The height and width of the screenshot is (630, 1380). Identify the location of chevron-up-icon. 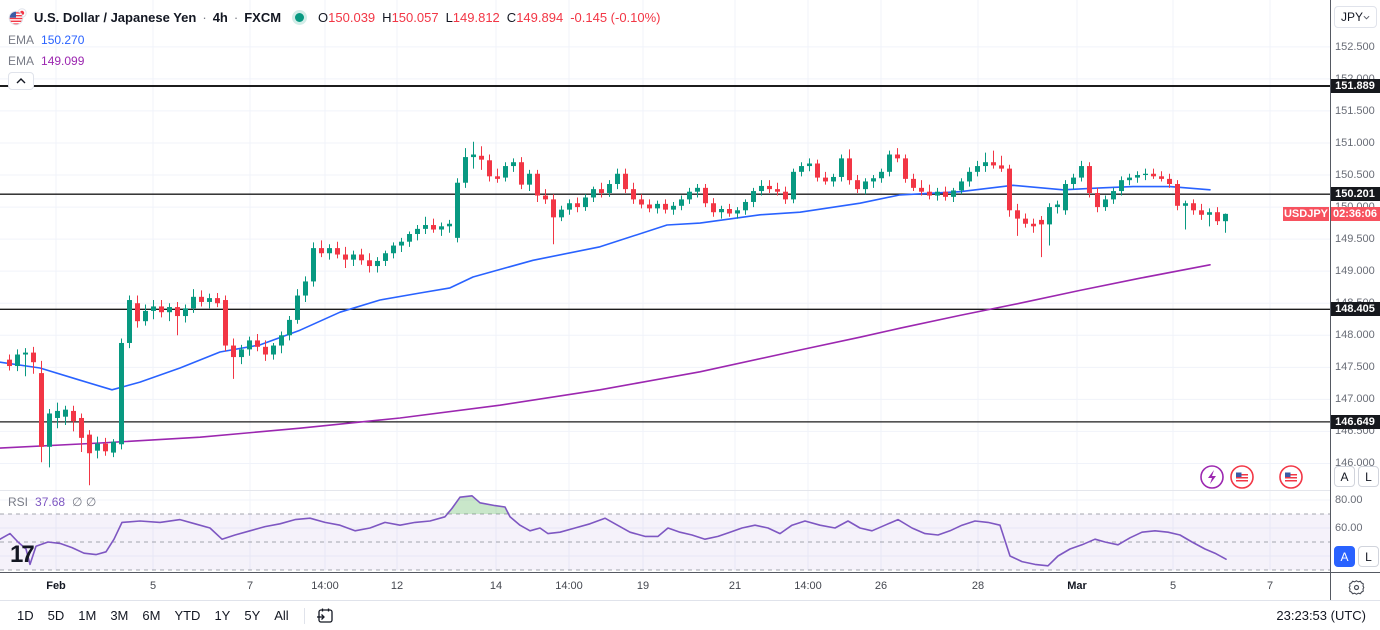
(21, 81).